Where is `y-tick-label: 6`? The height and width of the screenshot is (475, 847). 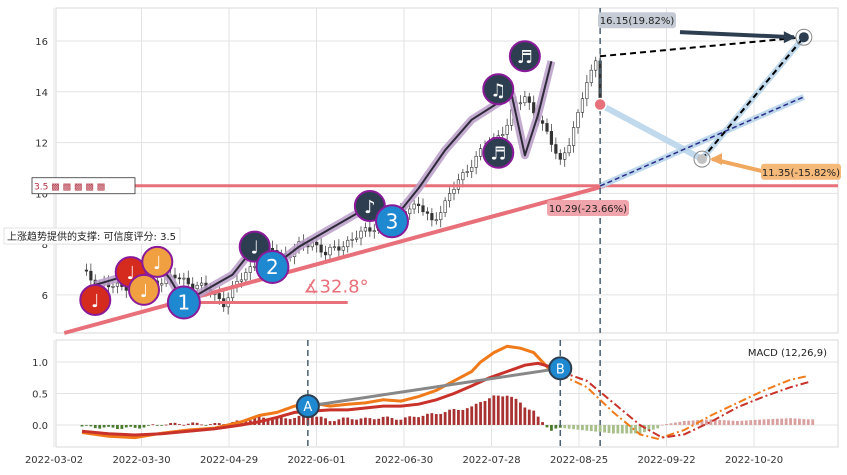 y-tick-label: 6 is located at coordinates (45, 296).